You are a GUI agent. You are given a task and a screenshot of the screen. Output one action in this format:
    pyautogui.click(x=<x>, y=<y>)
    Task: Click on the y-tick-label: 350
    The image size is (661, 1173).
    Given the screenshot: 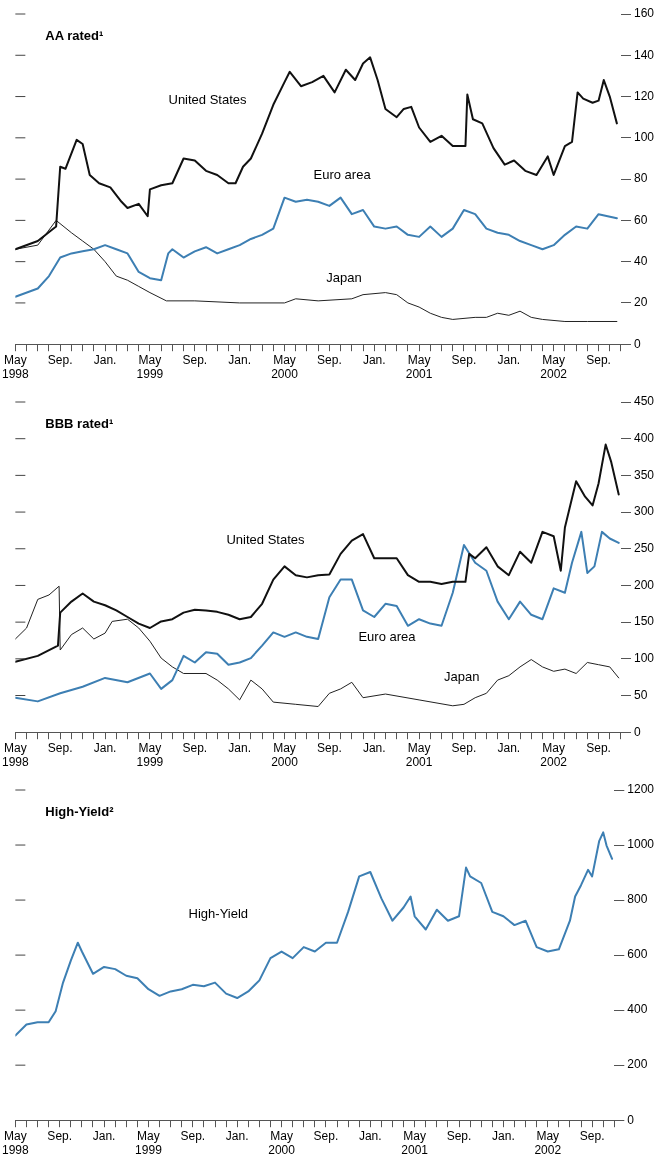 What is the action you would take?
    pyautogui.click(x=644, y=474)
    